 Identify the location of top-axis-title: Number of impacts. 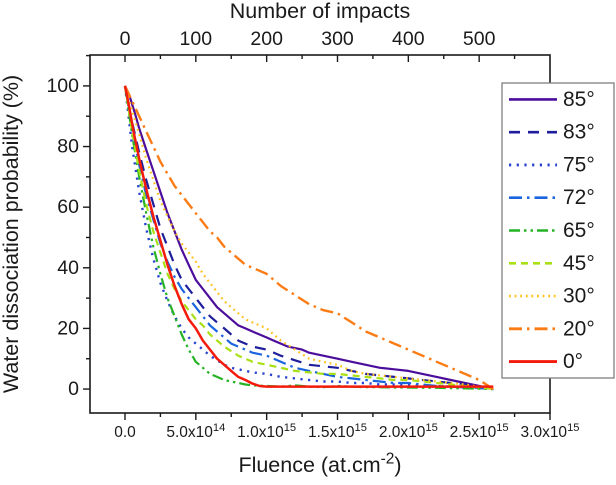
(320, 11).